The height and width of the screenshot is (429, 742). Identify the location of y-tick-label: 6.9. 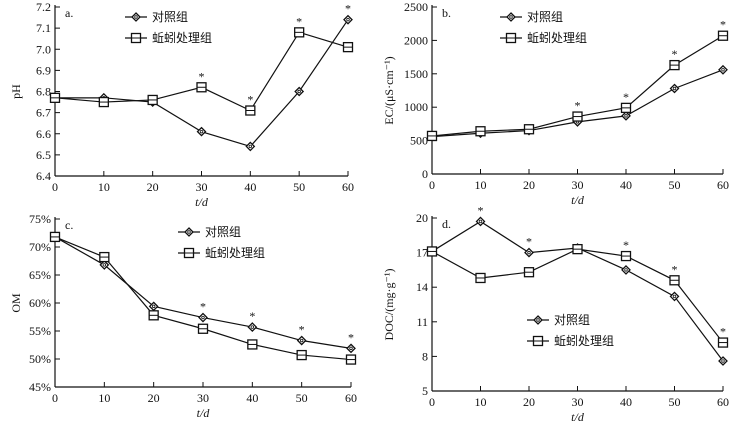
(43, 70).